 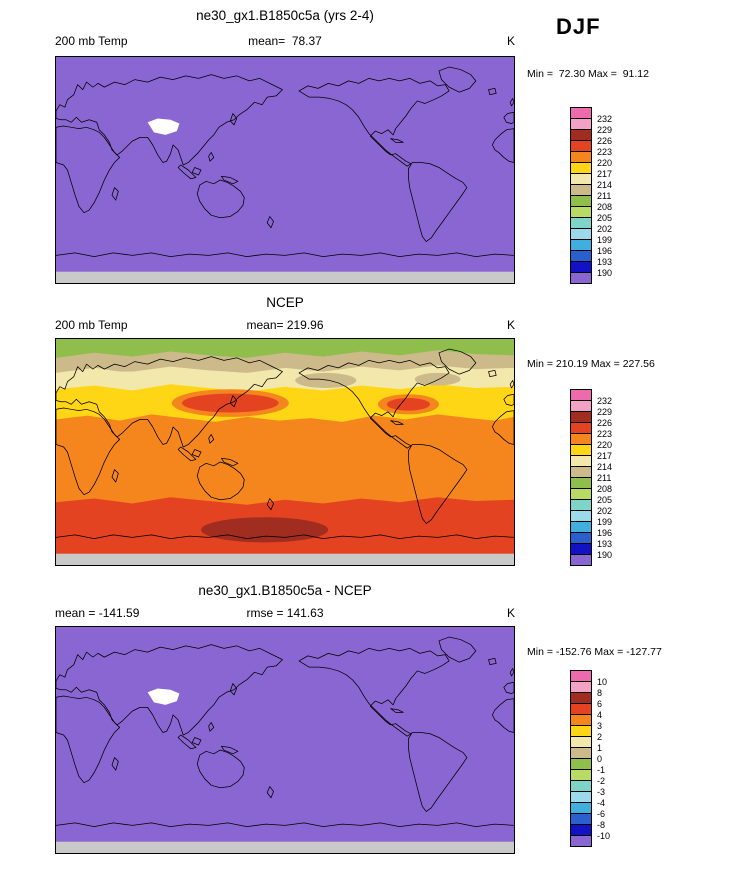 I want to click on colorbar-tick-label: -1, so click(x=601, y=770).